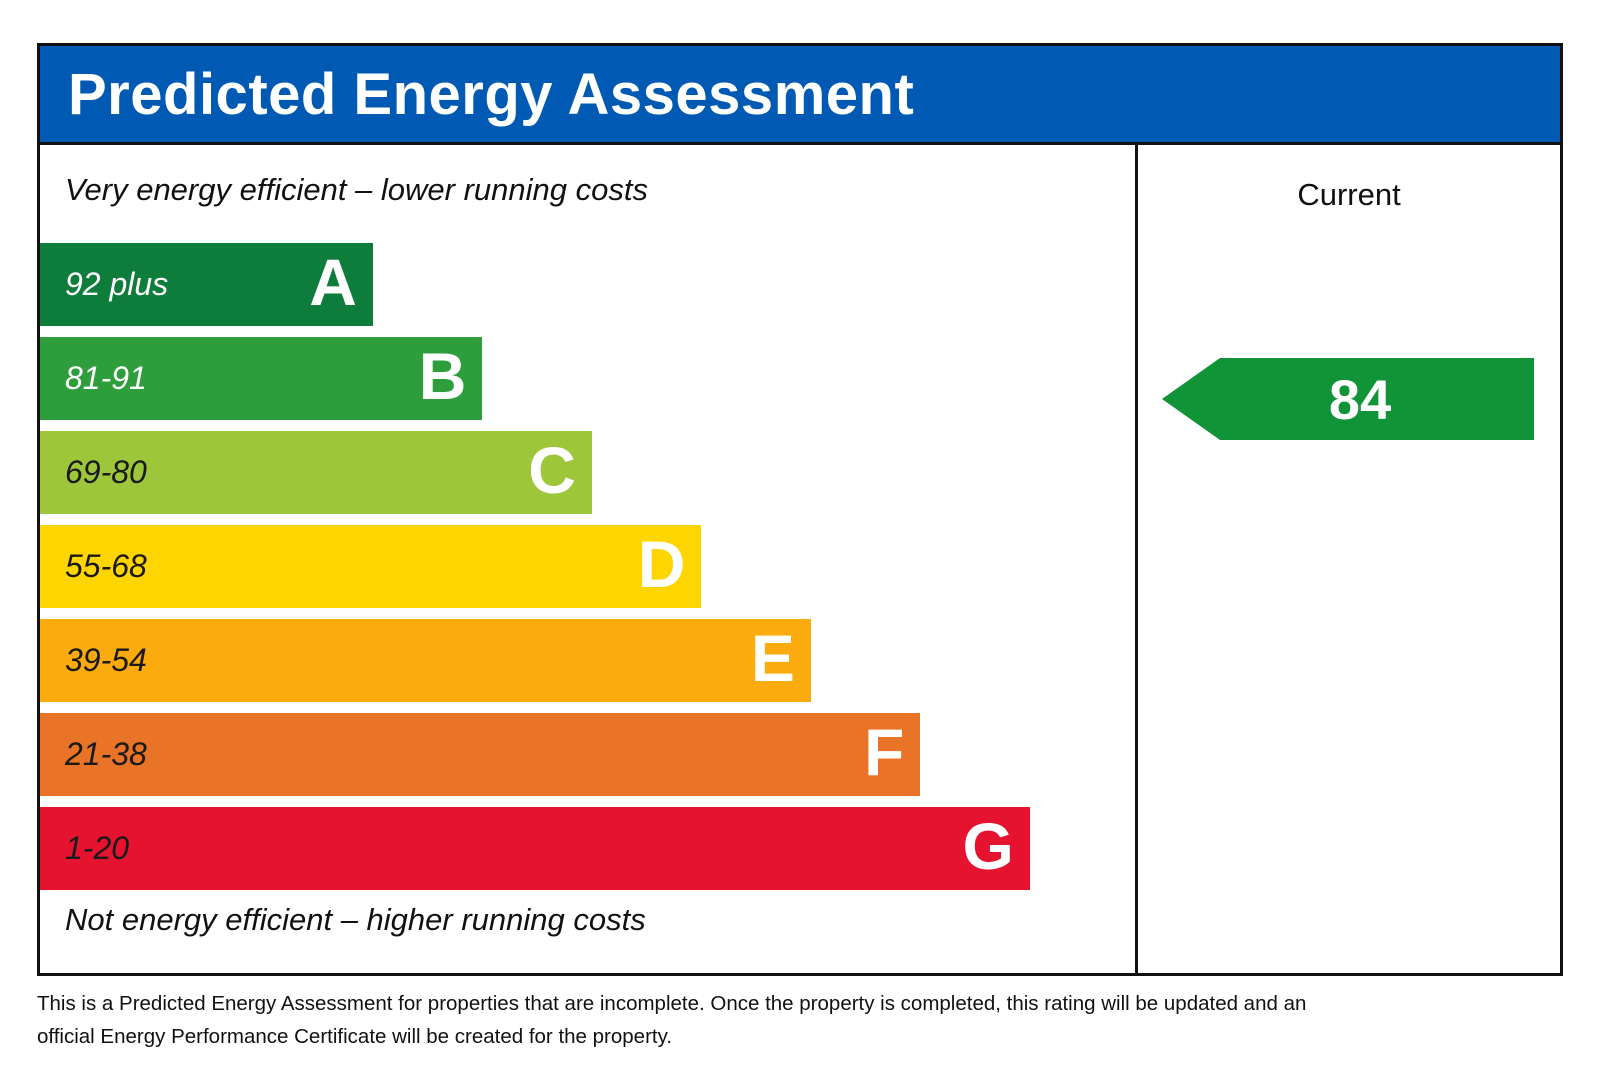 This screenshot has height=1067, width=1600. I want to click on band-a-letter: A, so click(333, 281).